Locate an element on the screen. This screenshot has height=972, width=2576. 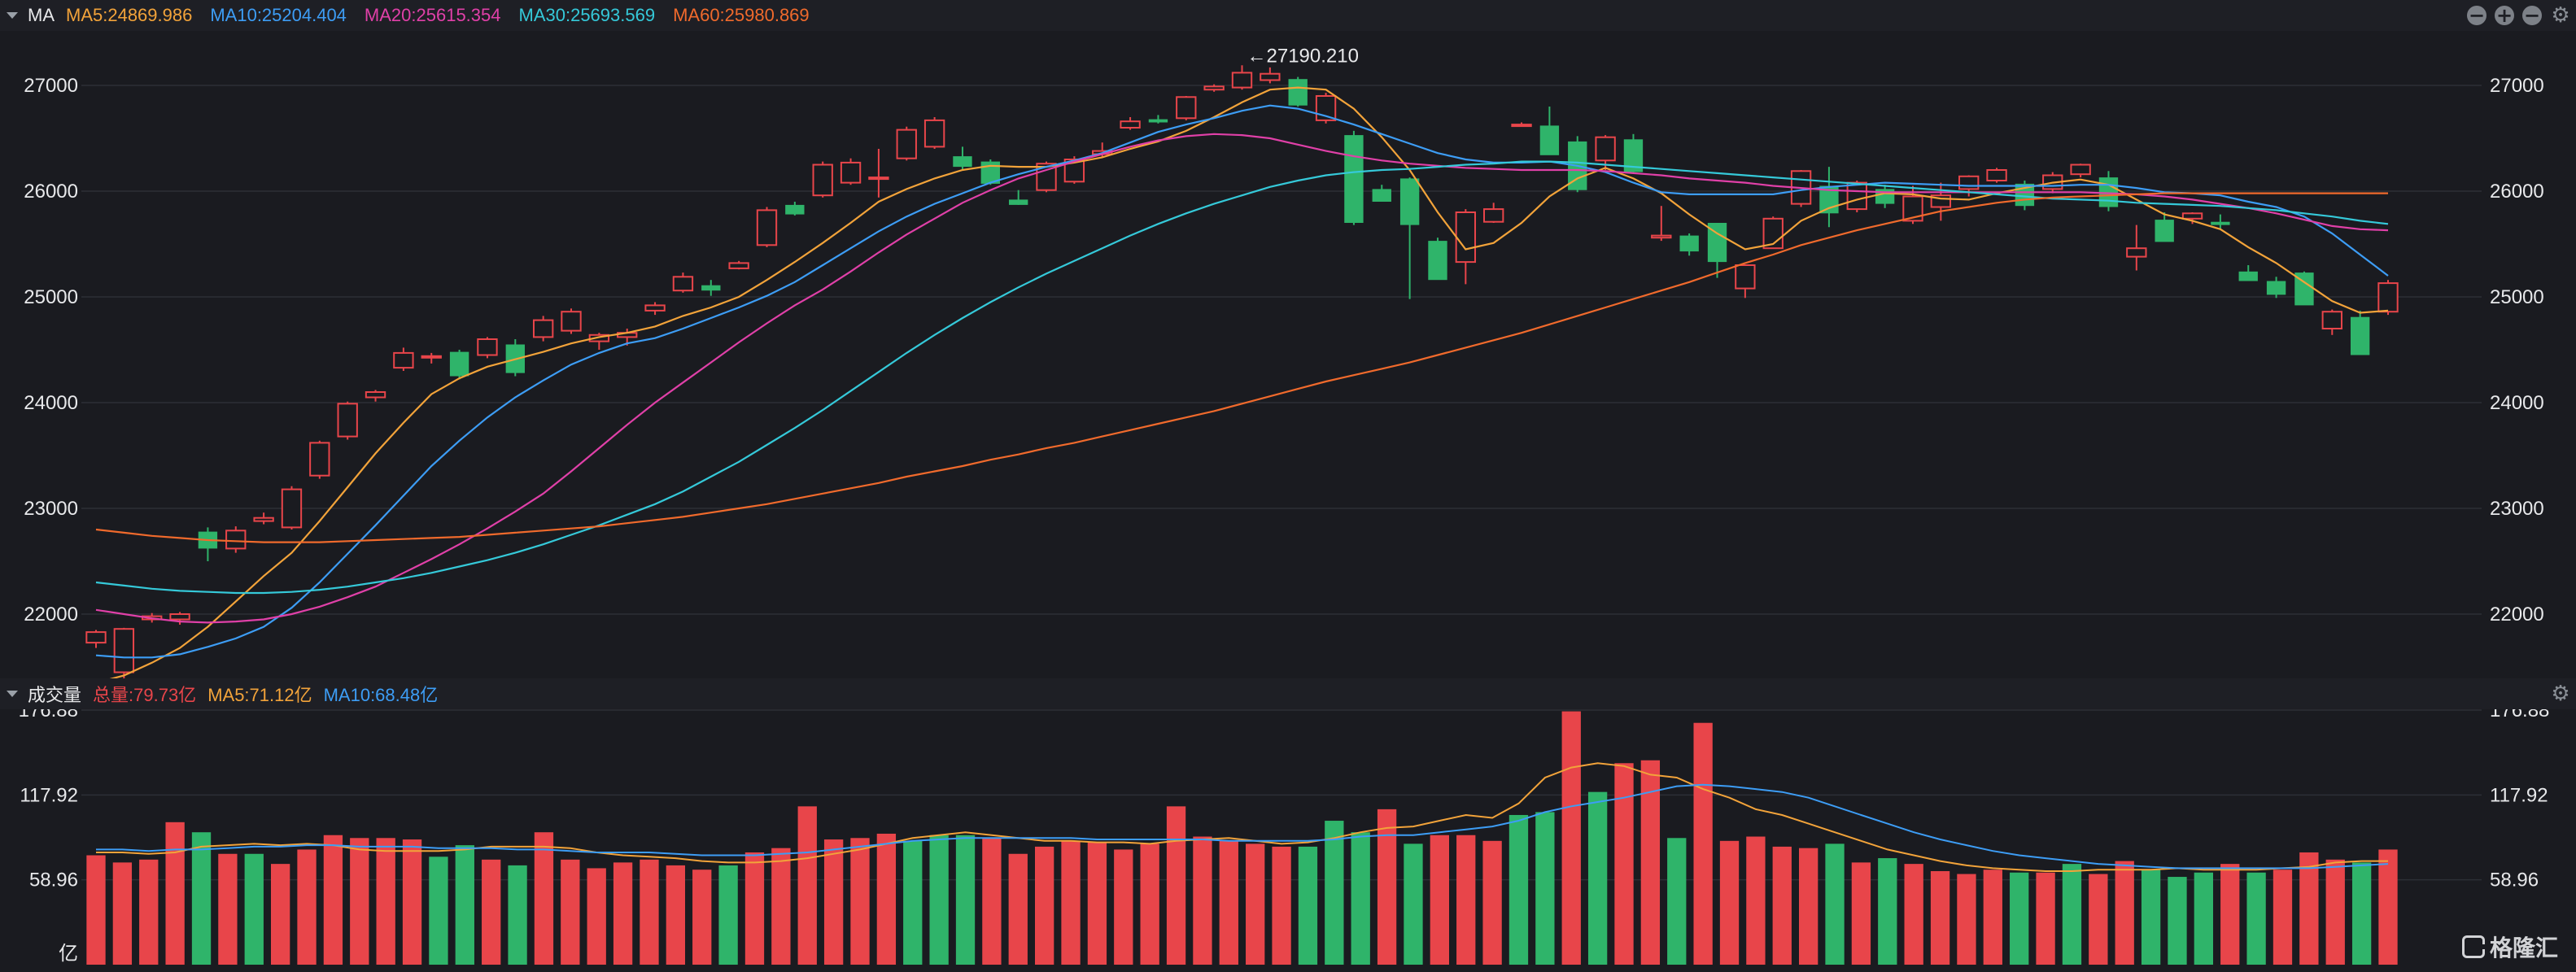
volume-settings-gear-icon: ⚙ is located at coordinates (2560, 694).